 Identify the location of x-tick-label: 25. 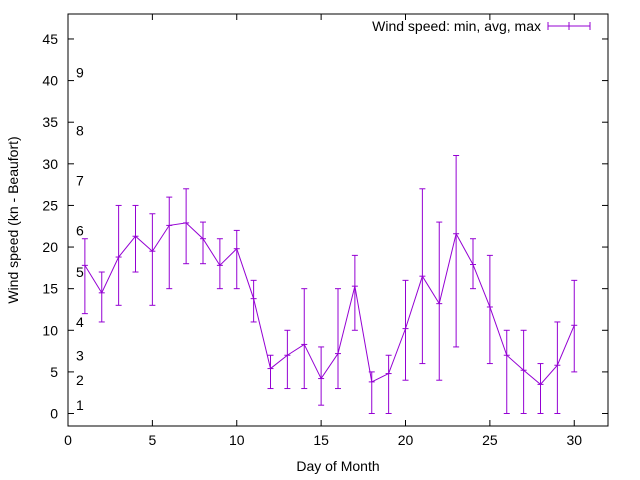
(490, 440).